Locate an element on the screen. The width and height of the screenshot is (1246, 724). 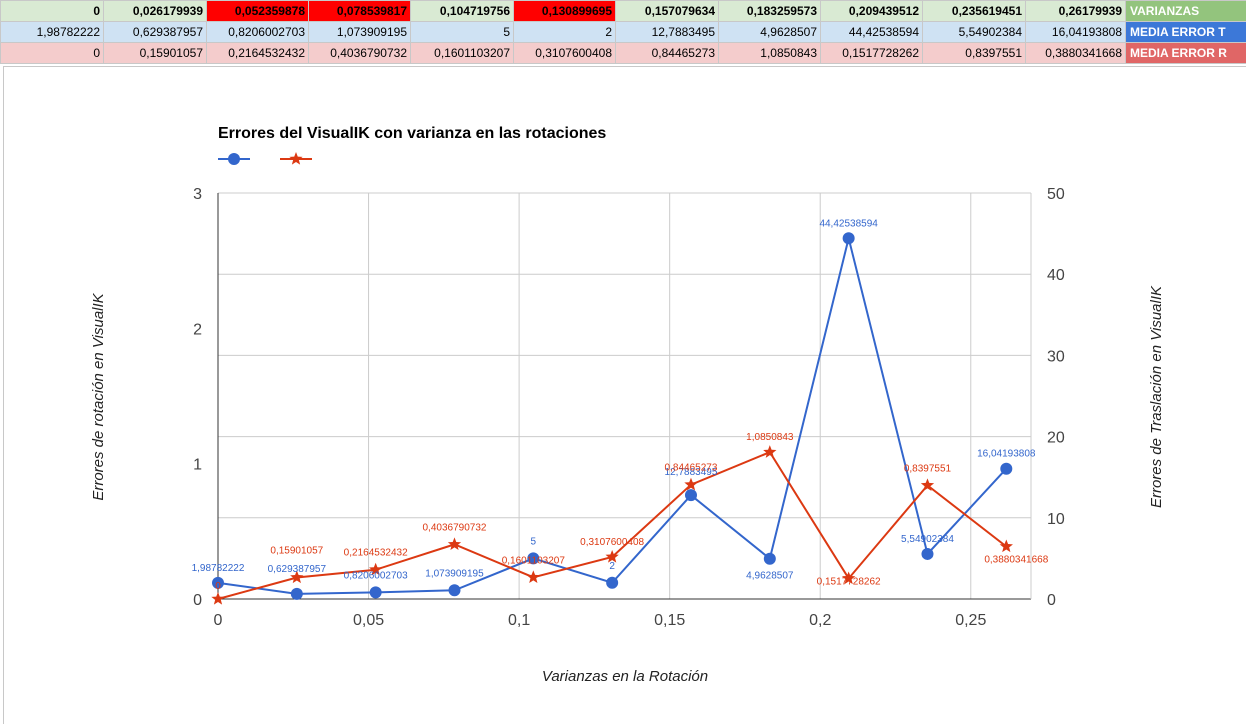
data-label: 0,2164532432 is located at coordinates (376, 553).